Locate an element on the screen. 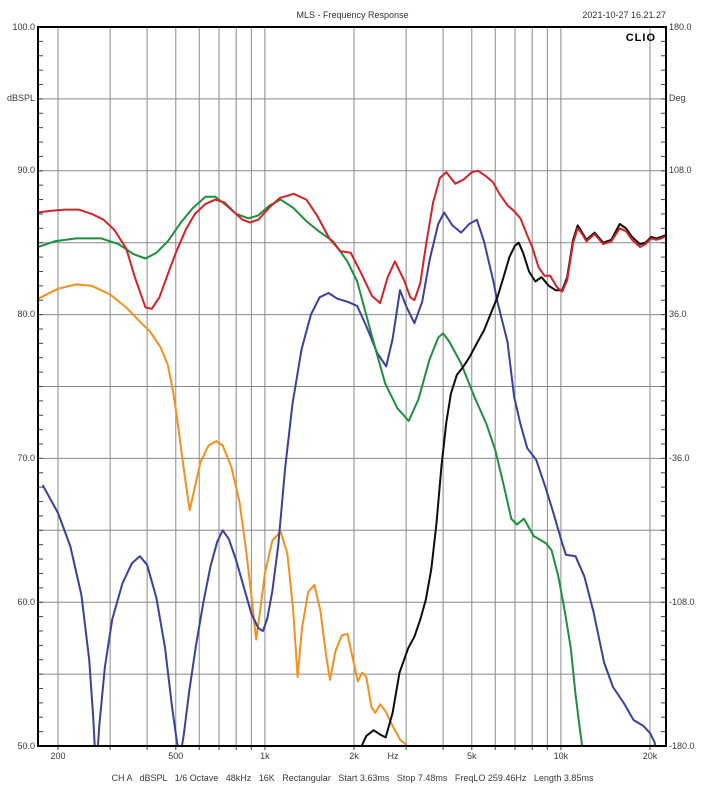 This screenshot has width=705, height=804. x-axis-label: 10k is located at coordinates (561, 756).